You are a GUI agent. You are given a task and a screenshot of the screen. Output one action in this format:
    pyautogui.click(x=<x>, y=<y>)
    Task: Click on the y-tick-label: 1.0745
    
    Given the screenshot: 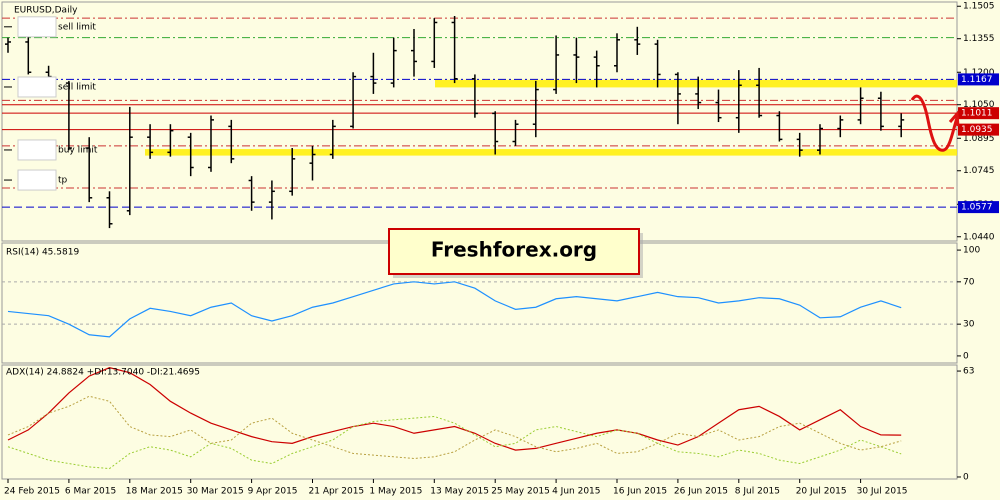 What is the action you would take?
    pyautogui.click(x=979, y=171)
    